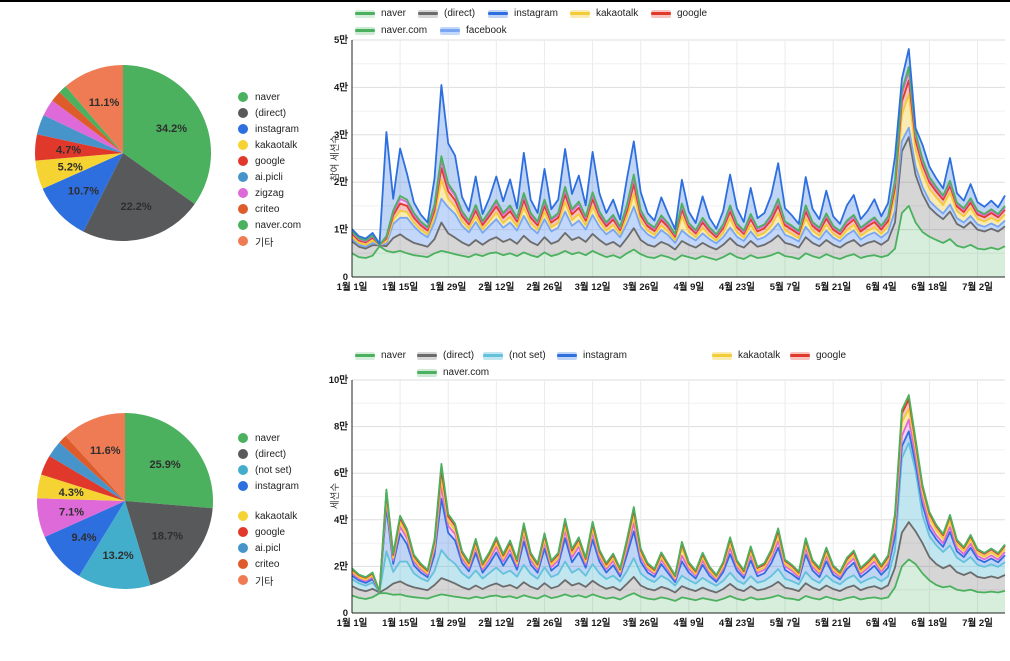 Image resolution: width=1010 pixels, height=661 pixels. Describe the element at coordinates (394, 355) in the screenshot. I see `area-legend-label: naver` at that location.